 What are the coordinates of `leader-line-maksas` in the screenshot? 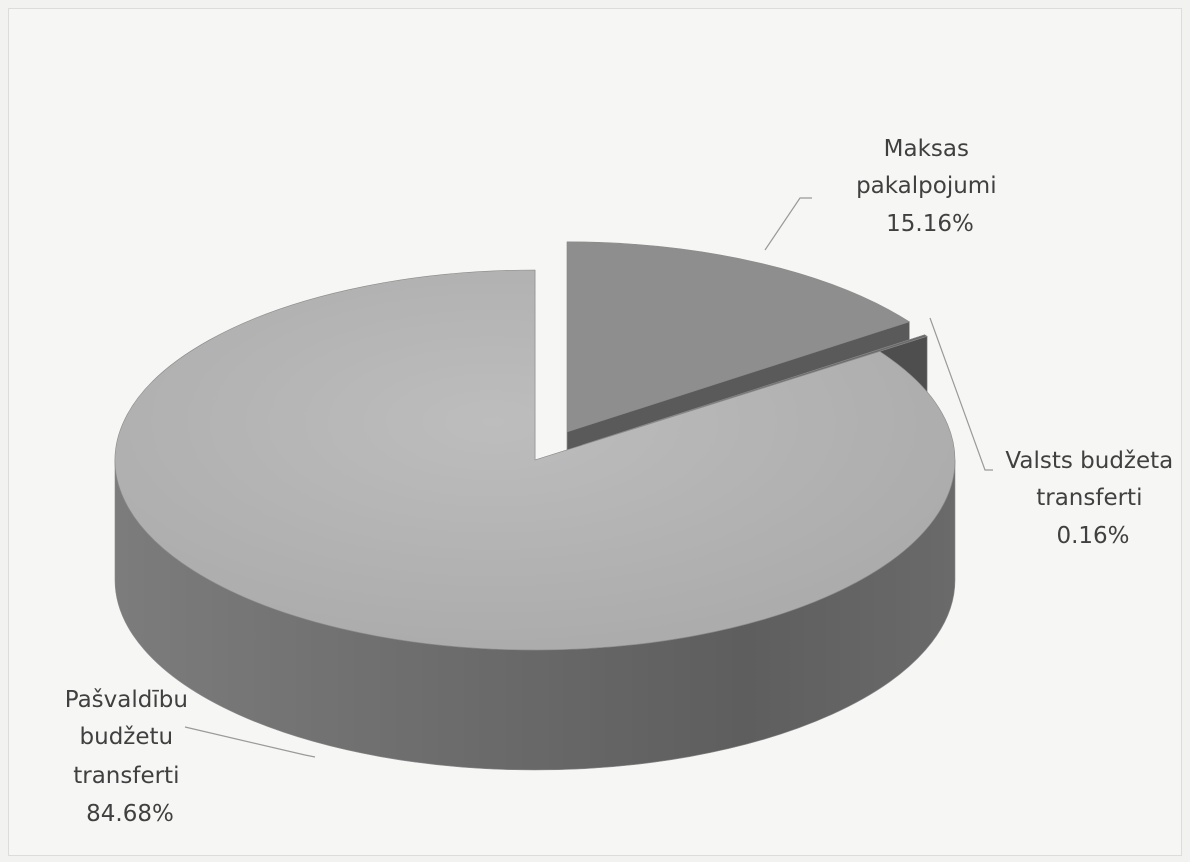 It's located at (788, 224).